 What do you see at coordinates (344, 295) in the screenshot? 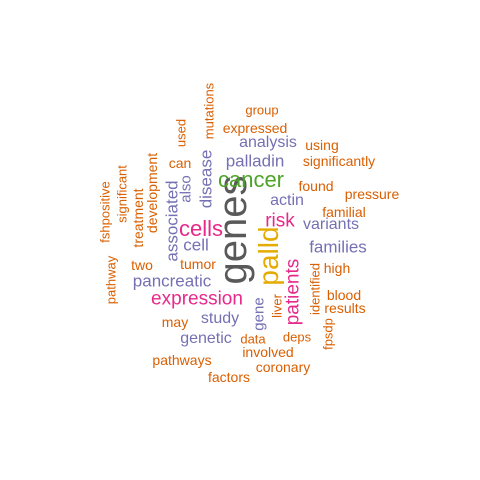
I see `word-blood: blood` at bounding box center [344, 295].